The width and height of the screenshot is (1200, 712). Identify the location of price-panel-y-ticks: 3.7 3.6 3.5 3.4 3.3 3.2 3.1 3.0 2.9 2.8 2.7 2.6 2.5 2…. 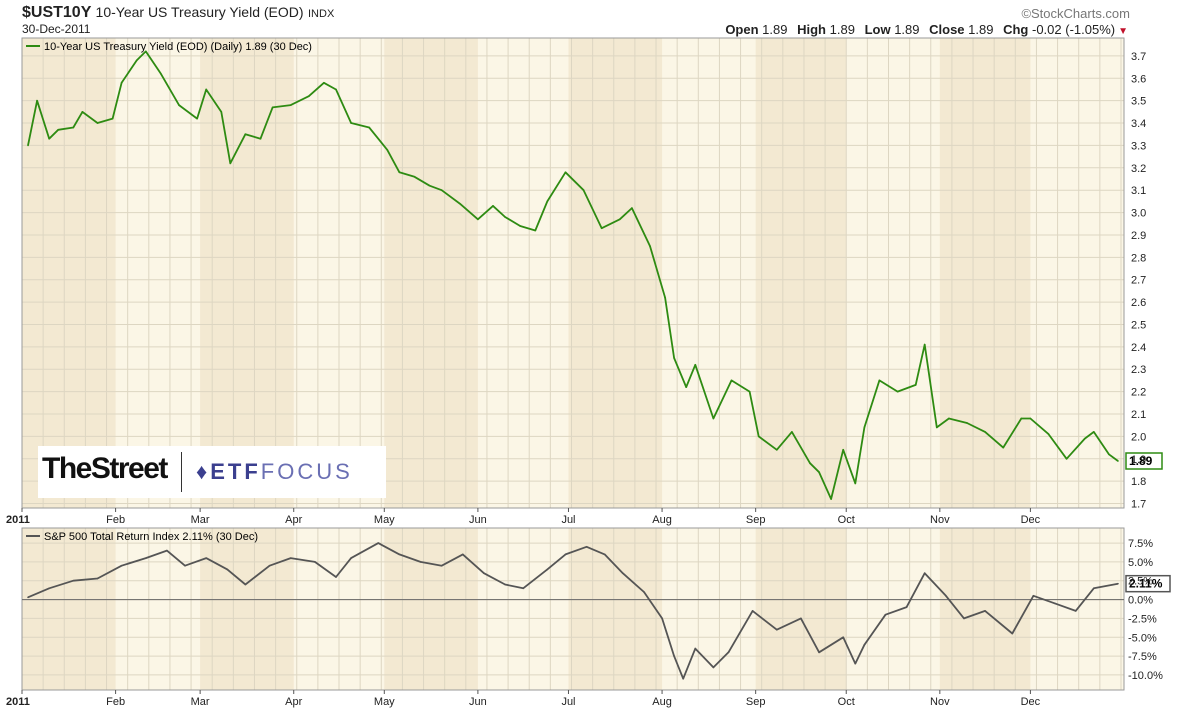
(1138, 281).